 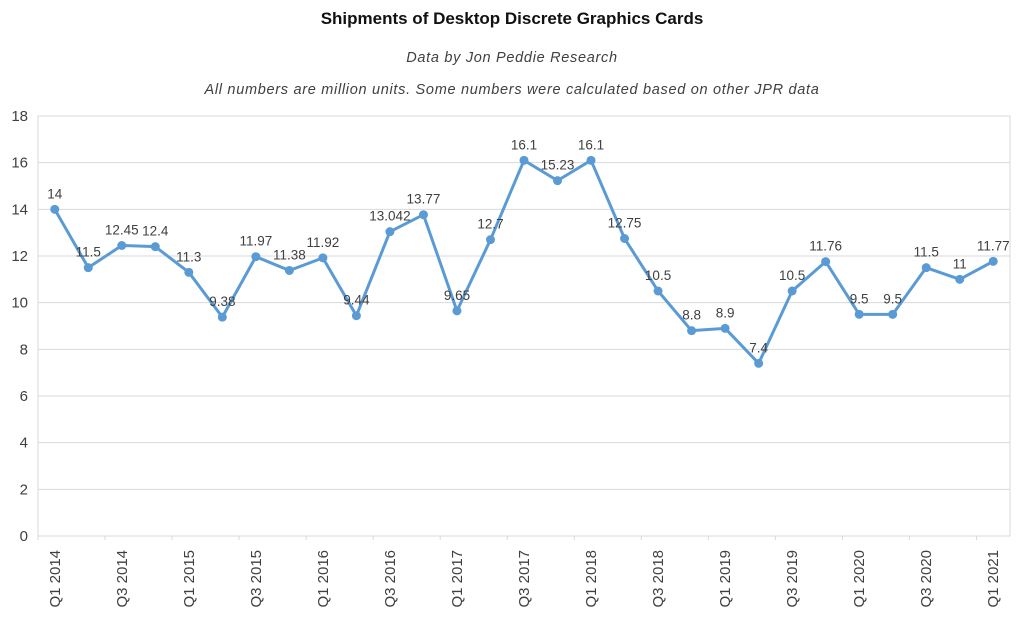 I want to click on data-point-label: 12.7, so click(x=490, y=224).